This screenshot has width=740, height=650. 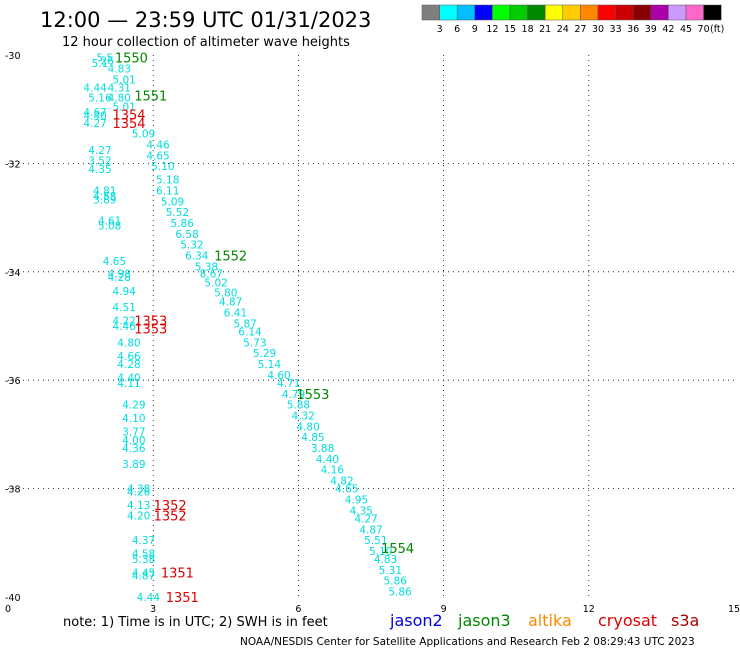 I want to click on swh-value: 5.73, so click(x=254, y=343).